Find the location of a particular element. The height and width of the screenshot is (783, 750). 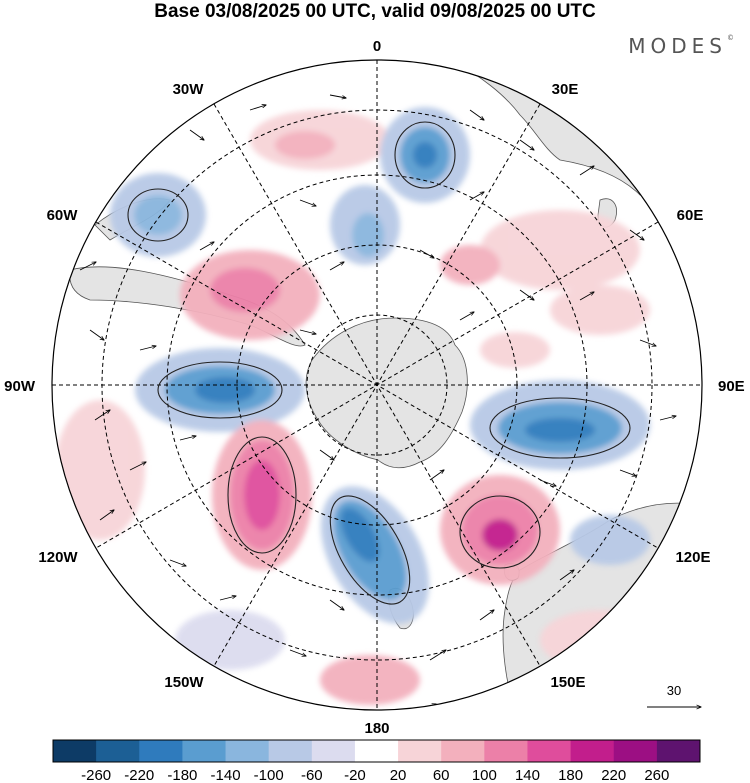

colorbar-tick-label: 140 is located at coordinates (527, 775).